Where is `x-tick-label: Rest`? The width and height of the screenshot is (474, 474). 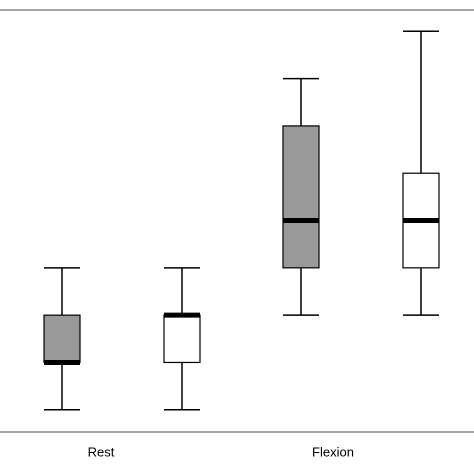 x-tick-label: Rest is located at coordinates (101, 451).